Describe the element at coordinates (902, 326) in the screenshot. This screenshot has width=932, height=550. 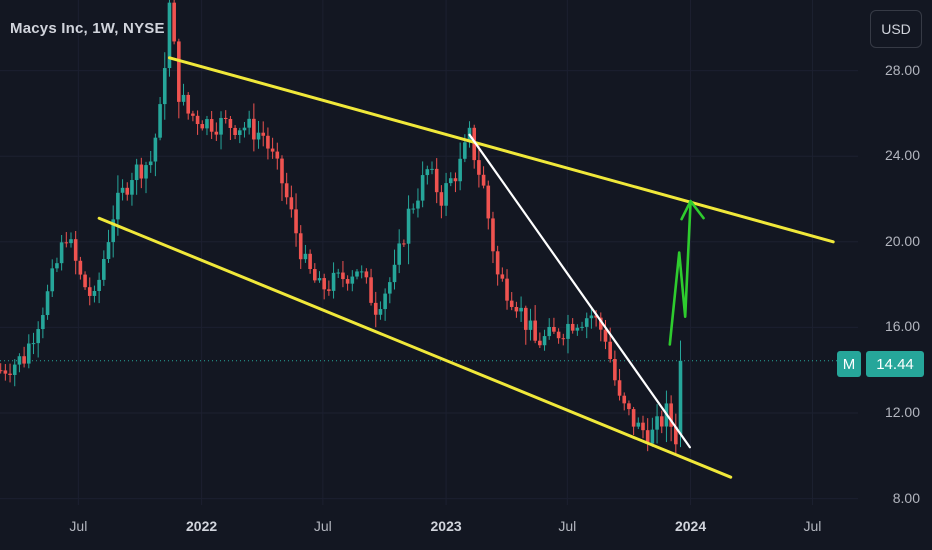
I see `price-tick-label: 16.00` at that location.